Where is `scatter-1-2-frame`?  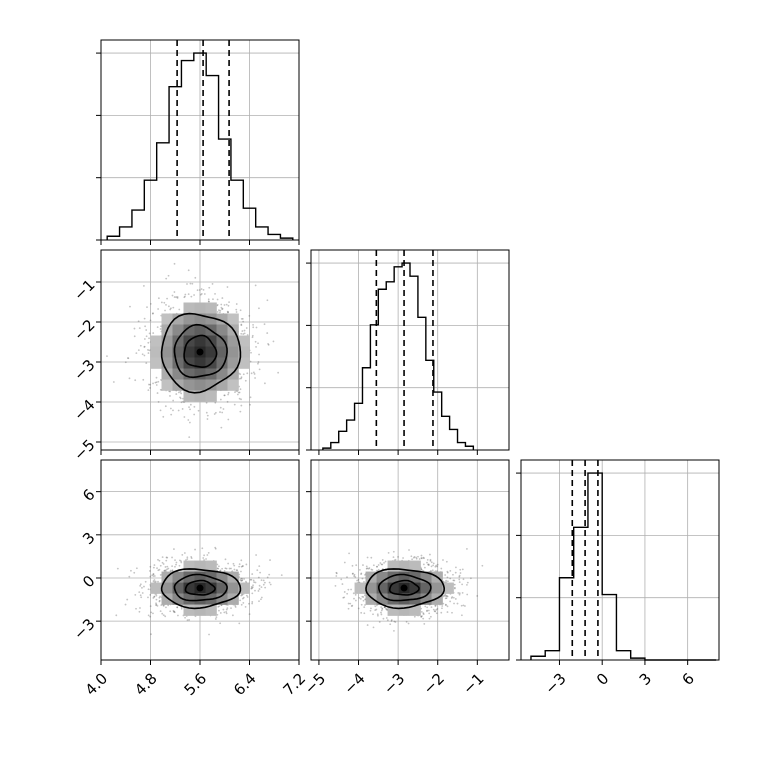 scatter-1-2-frame is located at coordinates (410, 560).